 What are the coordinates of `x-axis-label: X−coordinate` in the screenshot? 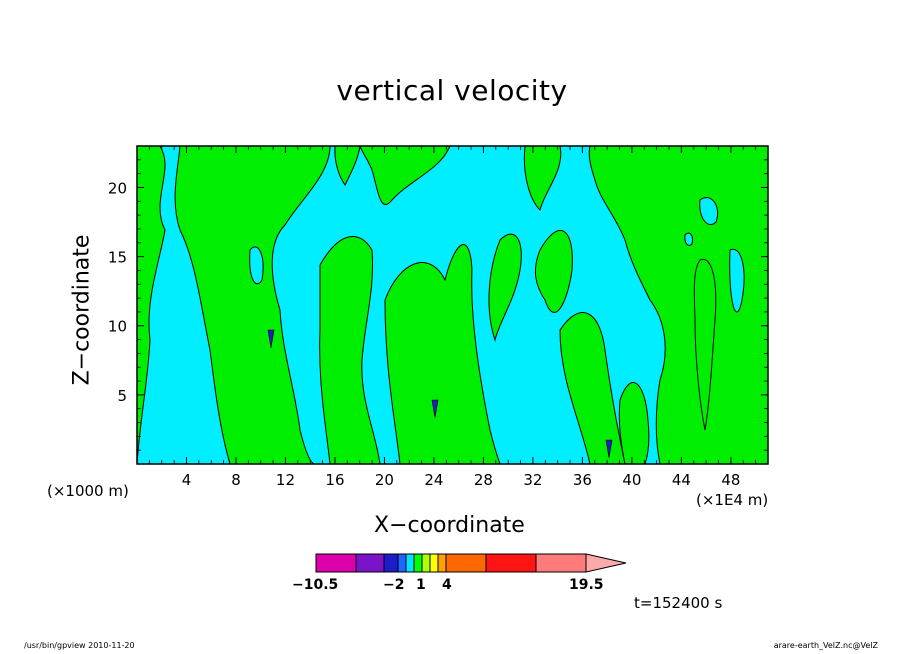 It's located at (449, 525).